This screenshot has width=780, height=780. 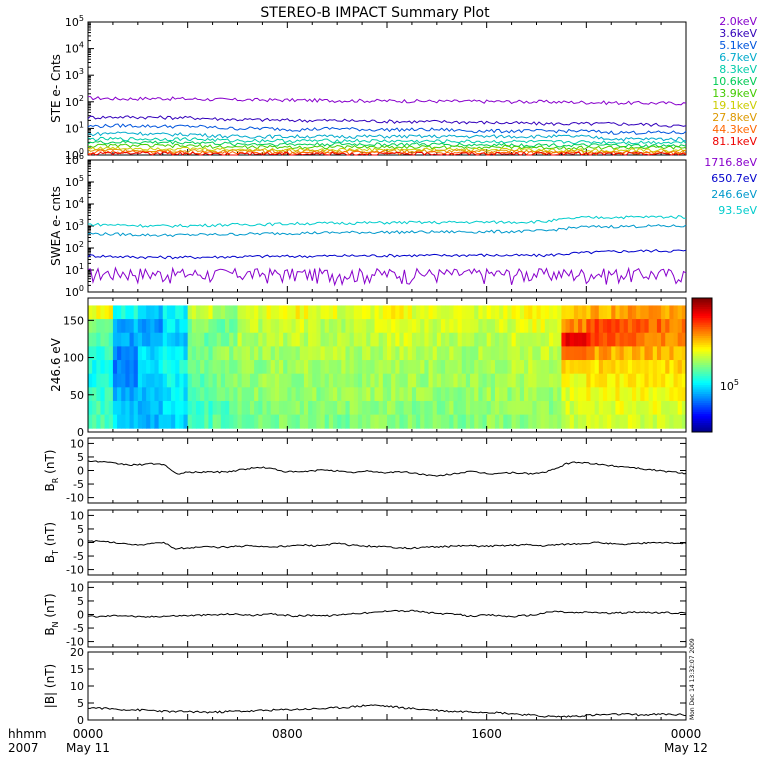 I want to click on swea-series-93.5eV, so click(x=387, y=221).